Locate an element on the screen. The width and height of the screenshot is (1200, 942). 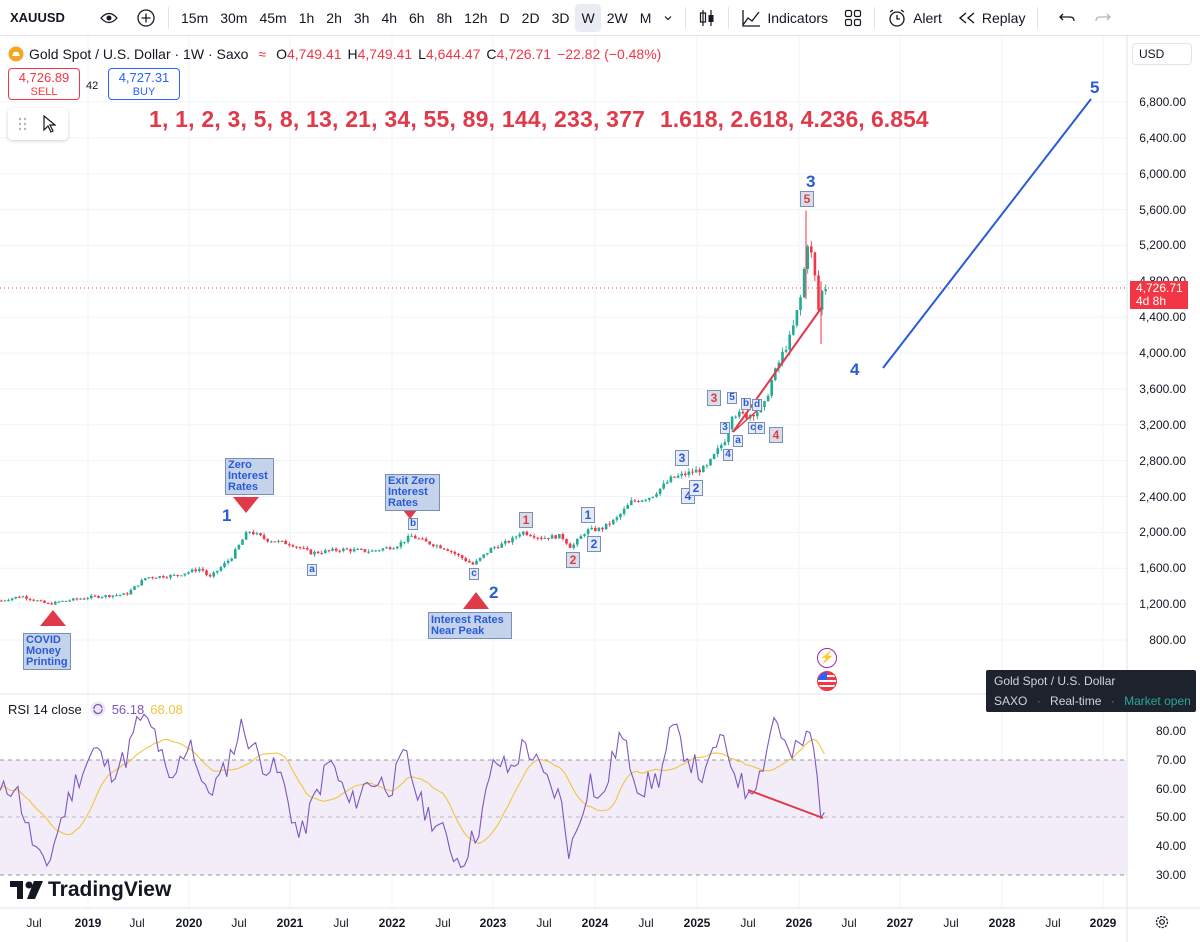
interval-15m: 15m is located at coordinates (195, 17).